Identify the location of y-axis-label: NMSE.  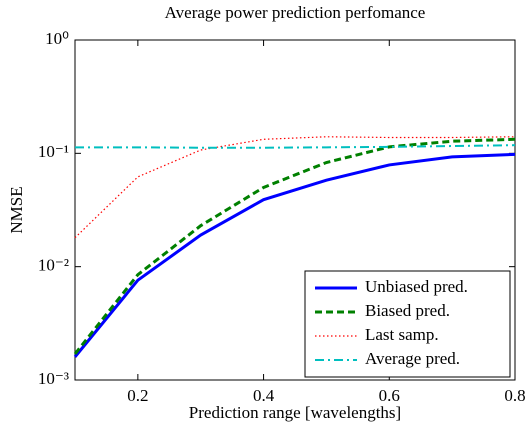
(16, 209).